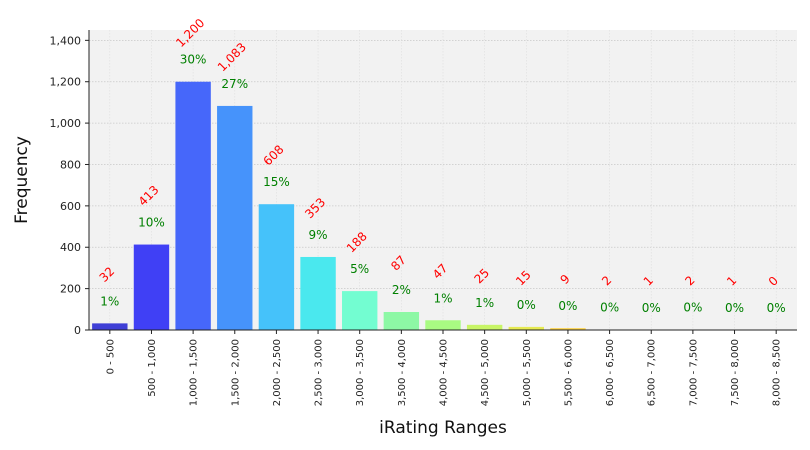 This screenshot has height=450, width=810. I want to click on percent-label: 9%, so click(318, 235).